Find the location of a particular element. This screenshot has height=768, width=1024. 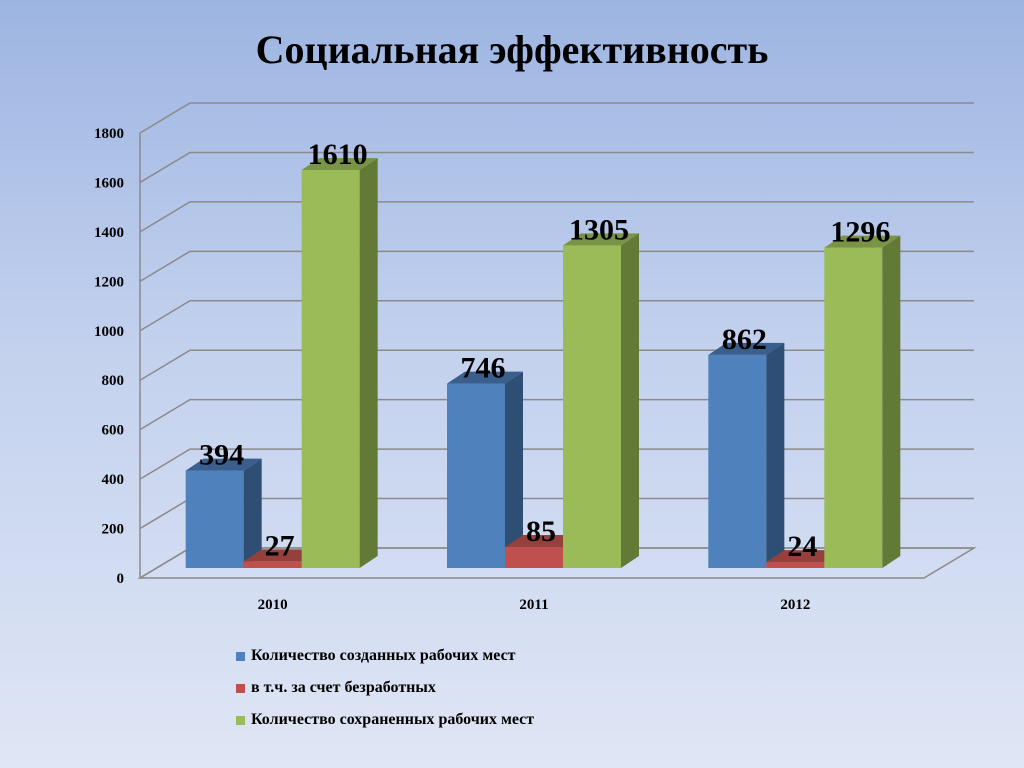

y-tick-label: 600 is located at coordinates (113, 431).